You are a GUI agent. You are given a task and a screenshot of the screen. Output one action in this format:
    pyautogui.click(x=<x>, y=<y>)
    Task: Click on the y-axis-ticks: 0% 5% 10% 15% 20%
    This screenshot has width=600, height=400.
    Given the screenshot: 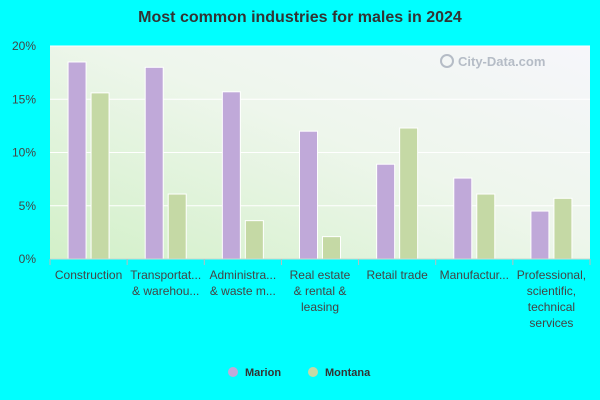 What is the action you would take?
    pyautogui.click(x=24, y=152)
    